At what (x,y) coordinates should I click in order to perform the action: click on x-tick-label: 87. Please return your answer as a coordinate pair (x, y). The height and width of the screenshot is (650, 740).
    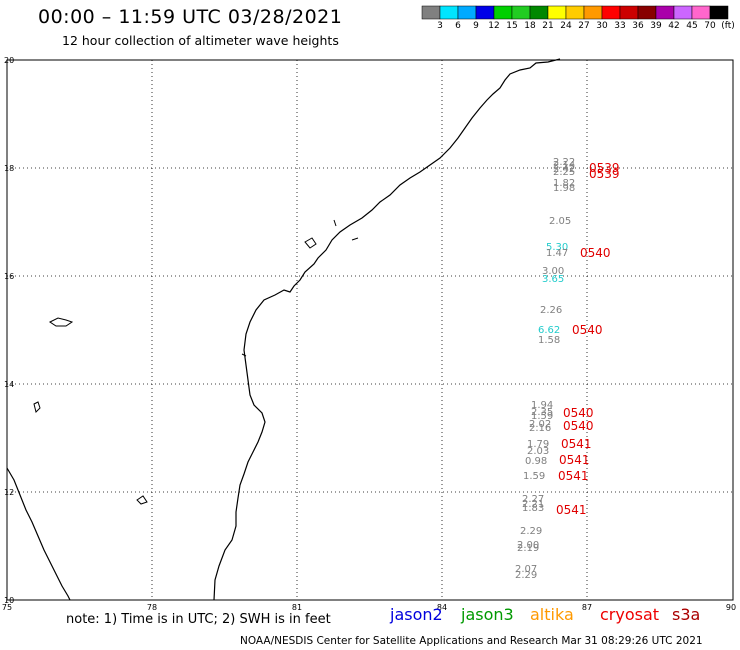
    Looking at the image, I should click on (587, 607).